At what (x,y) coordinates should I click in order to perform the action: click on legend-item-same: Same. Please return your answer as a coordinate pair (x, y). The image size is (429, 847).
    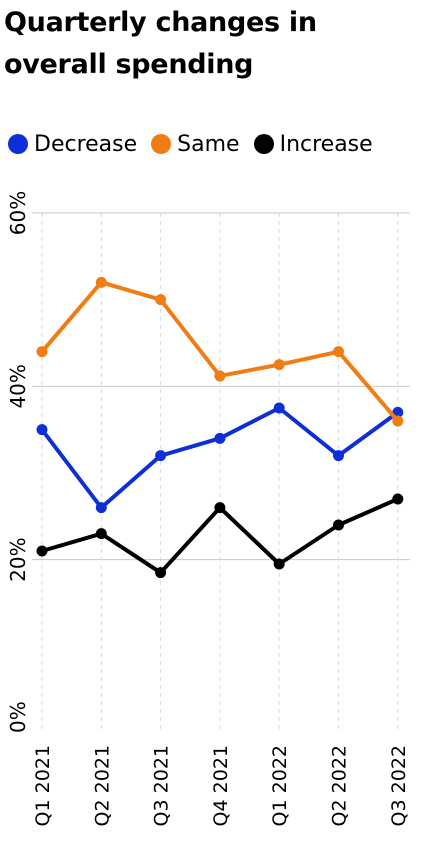
    Looking at the image, I should click on (195, 144).